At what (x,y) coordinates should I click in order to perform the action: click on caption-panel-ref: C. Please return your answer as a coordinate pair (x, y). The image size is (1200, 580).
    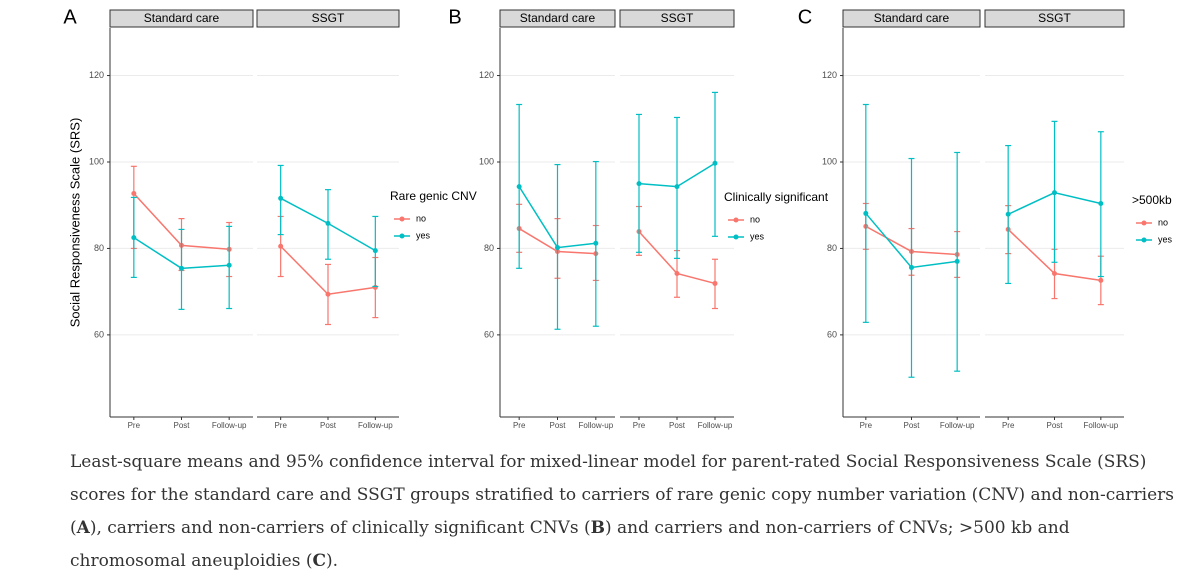
    Looking at the image, I should click on (319, 561).